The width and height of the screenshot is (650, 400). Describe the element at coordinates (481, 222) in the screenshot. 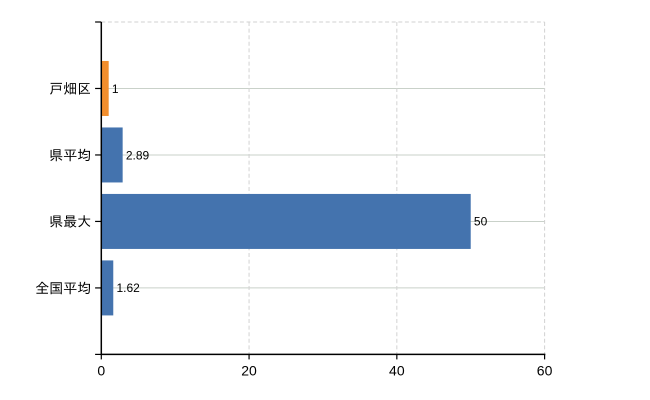

I see `bar-value-label: 50` at that location.